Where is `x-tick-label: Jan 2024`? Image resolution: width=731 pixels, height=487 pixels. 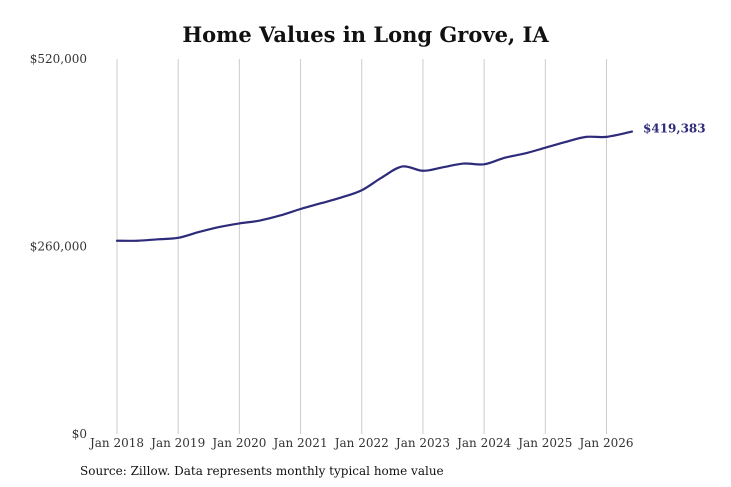 x-tick-label: Jan 2024 is located at coordinates (483, 443).